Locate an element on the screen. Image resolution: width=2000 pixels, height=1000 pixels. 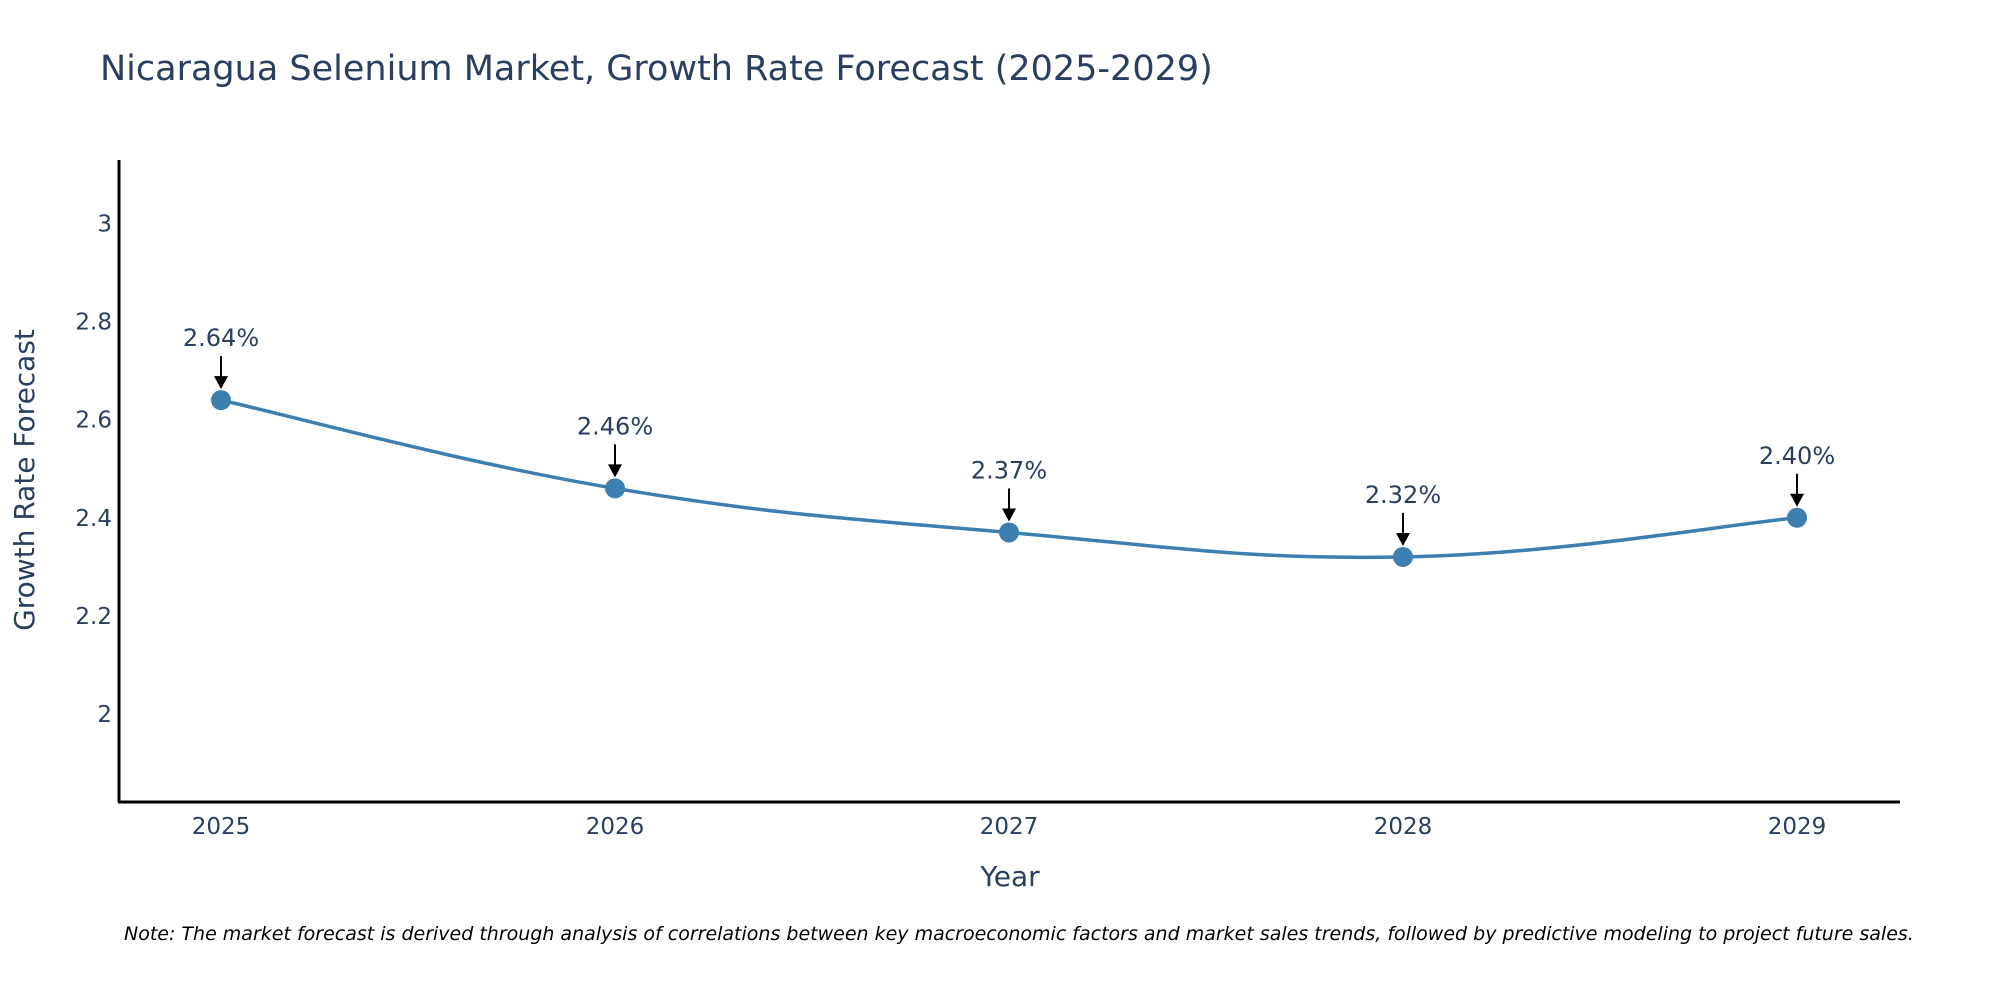
data-label: 2.32% is located at coordinates (1403, 495).